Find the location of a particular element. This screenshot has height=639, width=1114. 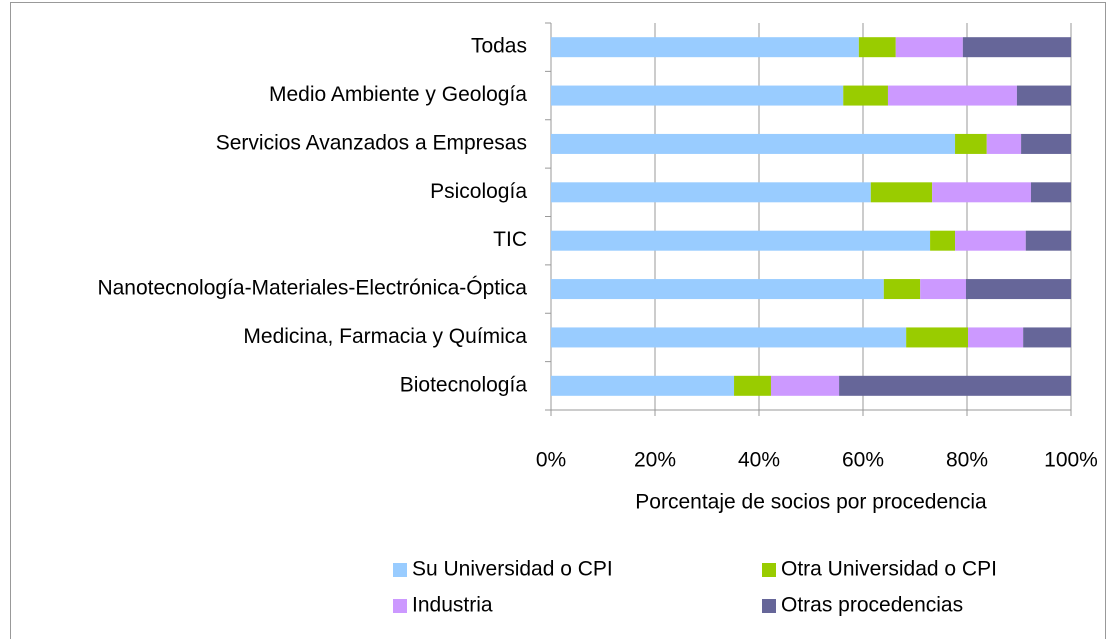

legend-label: Otras procedencias is located at coordinates (872, 605).